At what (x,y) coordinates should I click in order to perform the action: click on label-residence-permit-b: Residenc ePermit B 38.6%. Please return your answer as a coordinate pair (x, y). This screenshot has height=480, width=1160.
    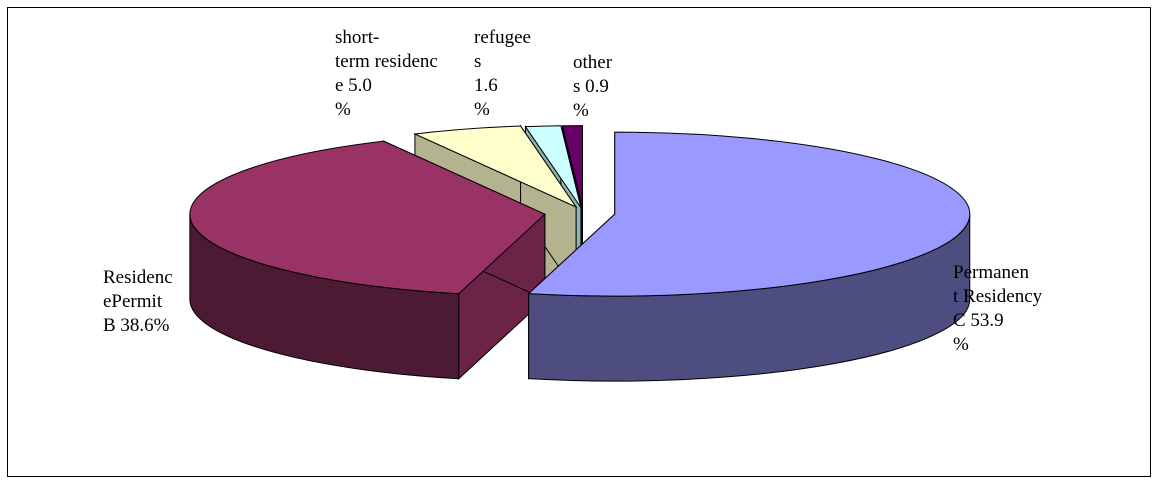
    Looking at the image, I should click on (138, 301).